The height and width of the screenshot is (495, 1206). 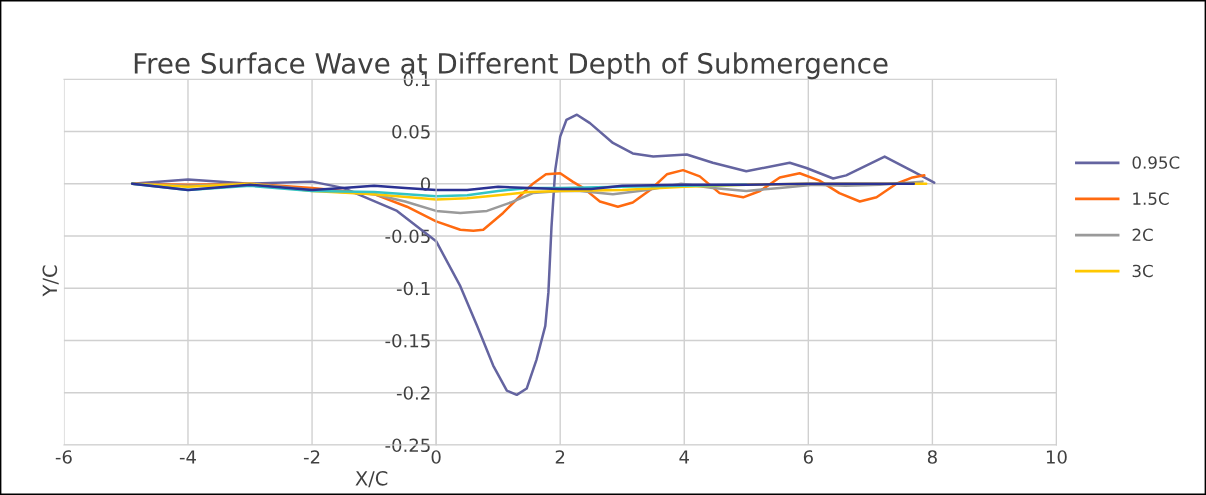 I want to click on x-tick-label: 4, so click(x=684, y=457).